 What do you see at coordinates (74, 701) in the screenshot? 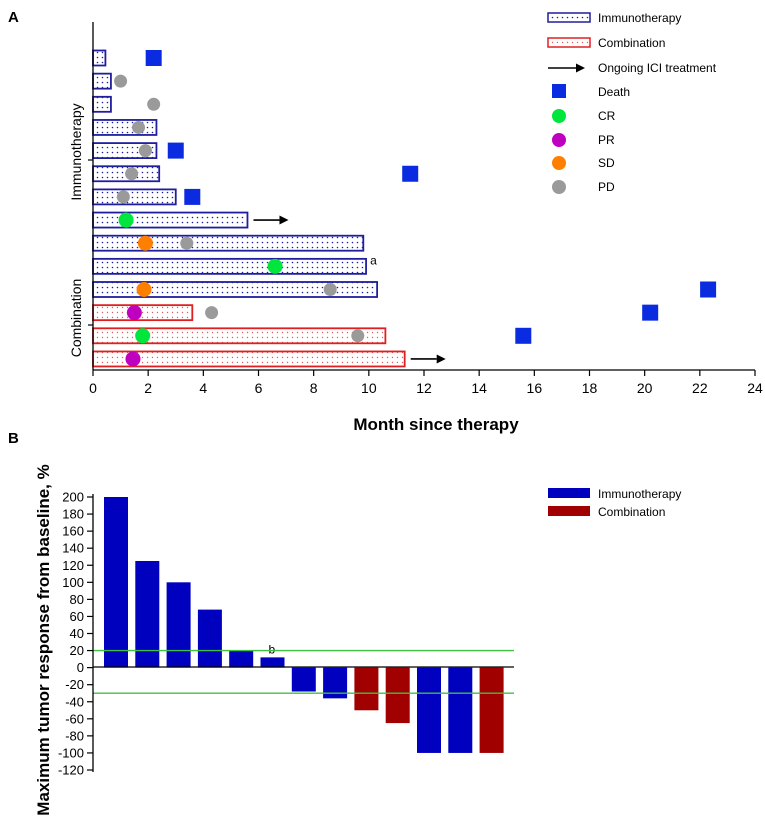
I see `y-tick-label: -40` at bounding box center [74, 701].